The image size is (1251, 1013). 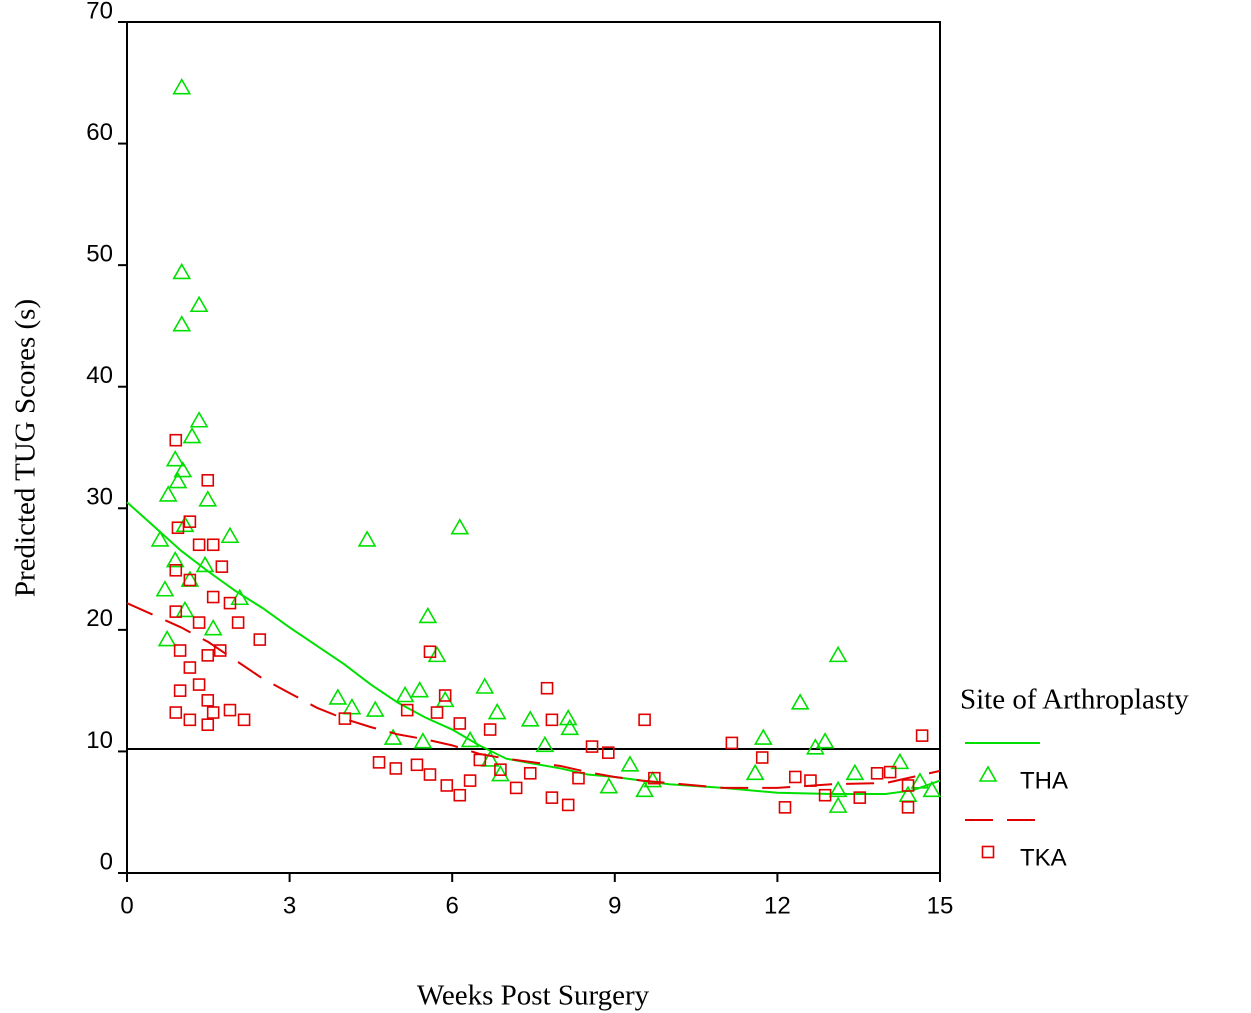 I want to click on x-tick-label: 0, so click(x=126, y=905).